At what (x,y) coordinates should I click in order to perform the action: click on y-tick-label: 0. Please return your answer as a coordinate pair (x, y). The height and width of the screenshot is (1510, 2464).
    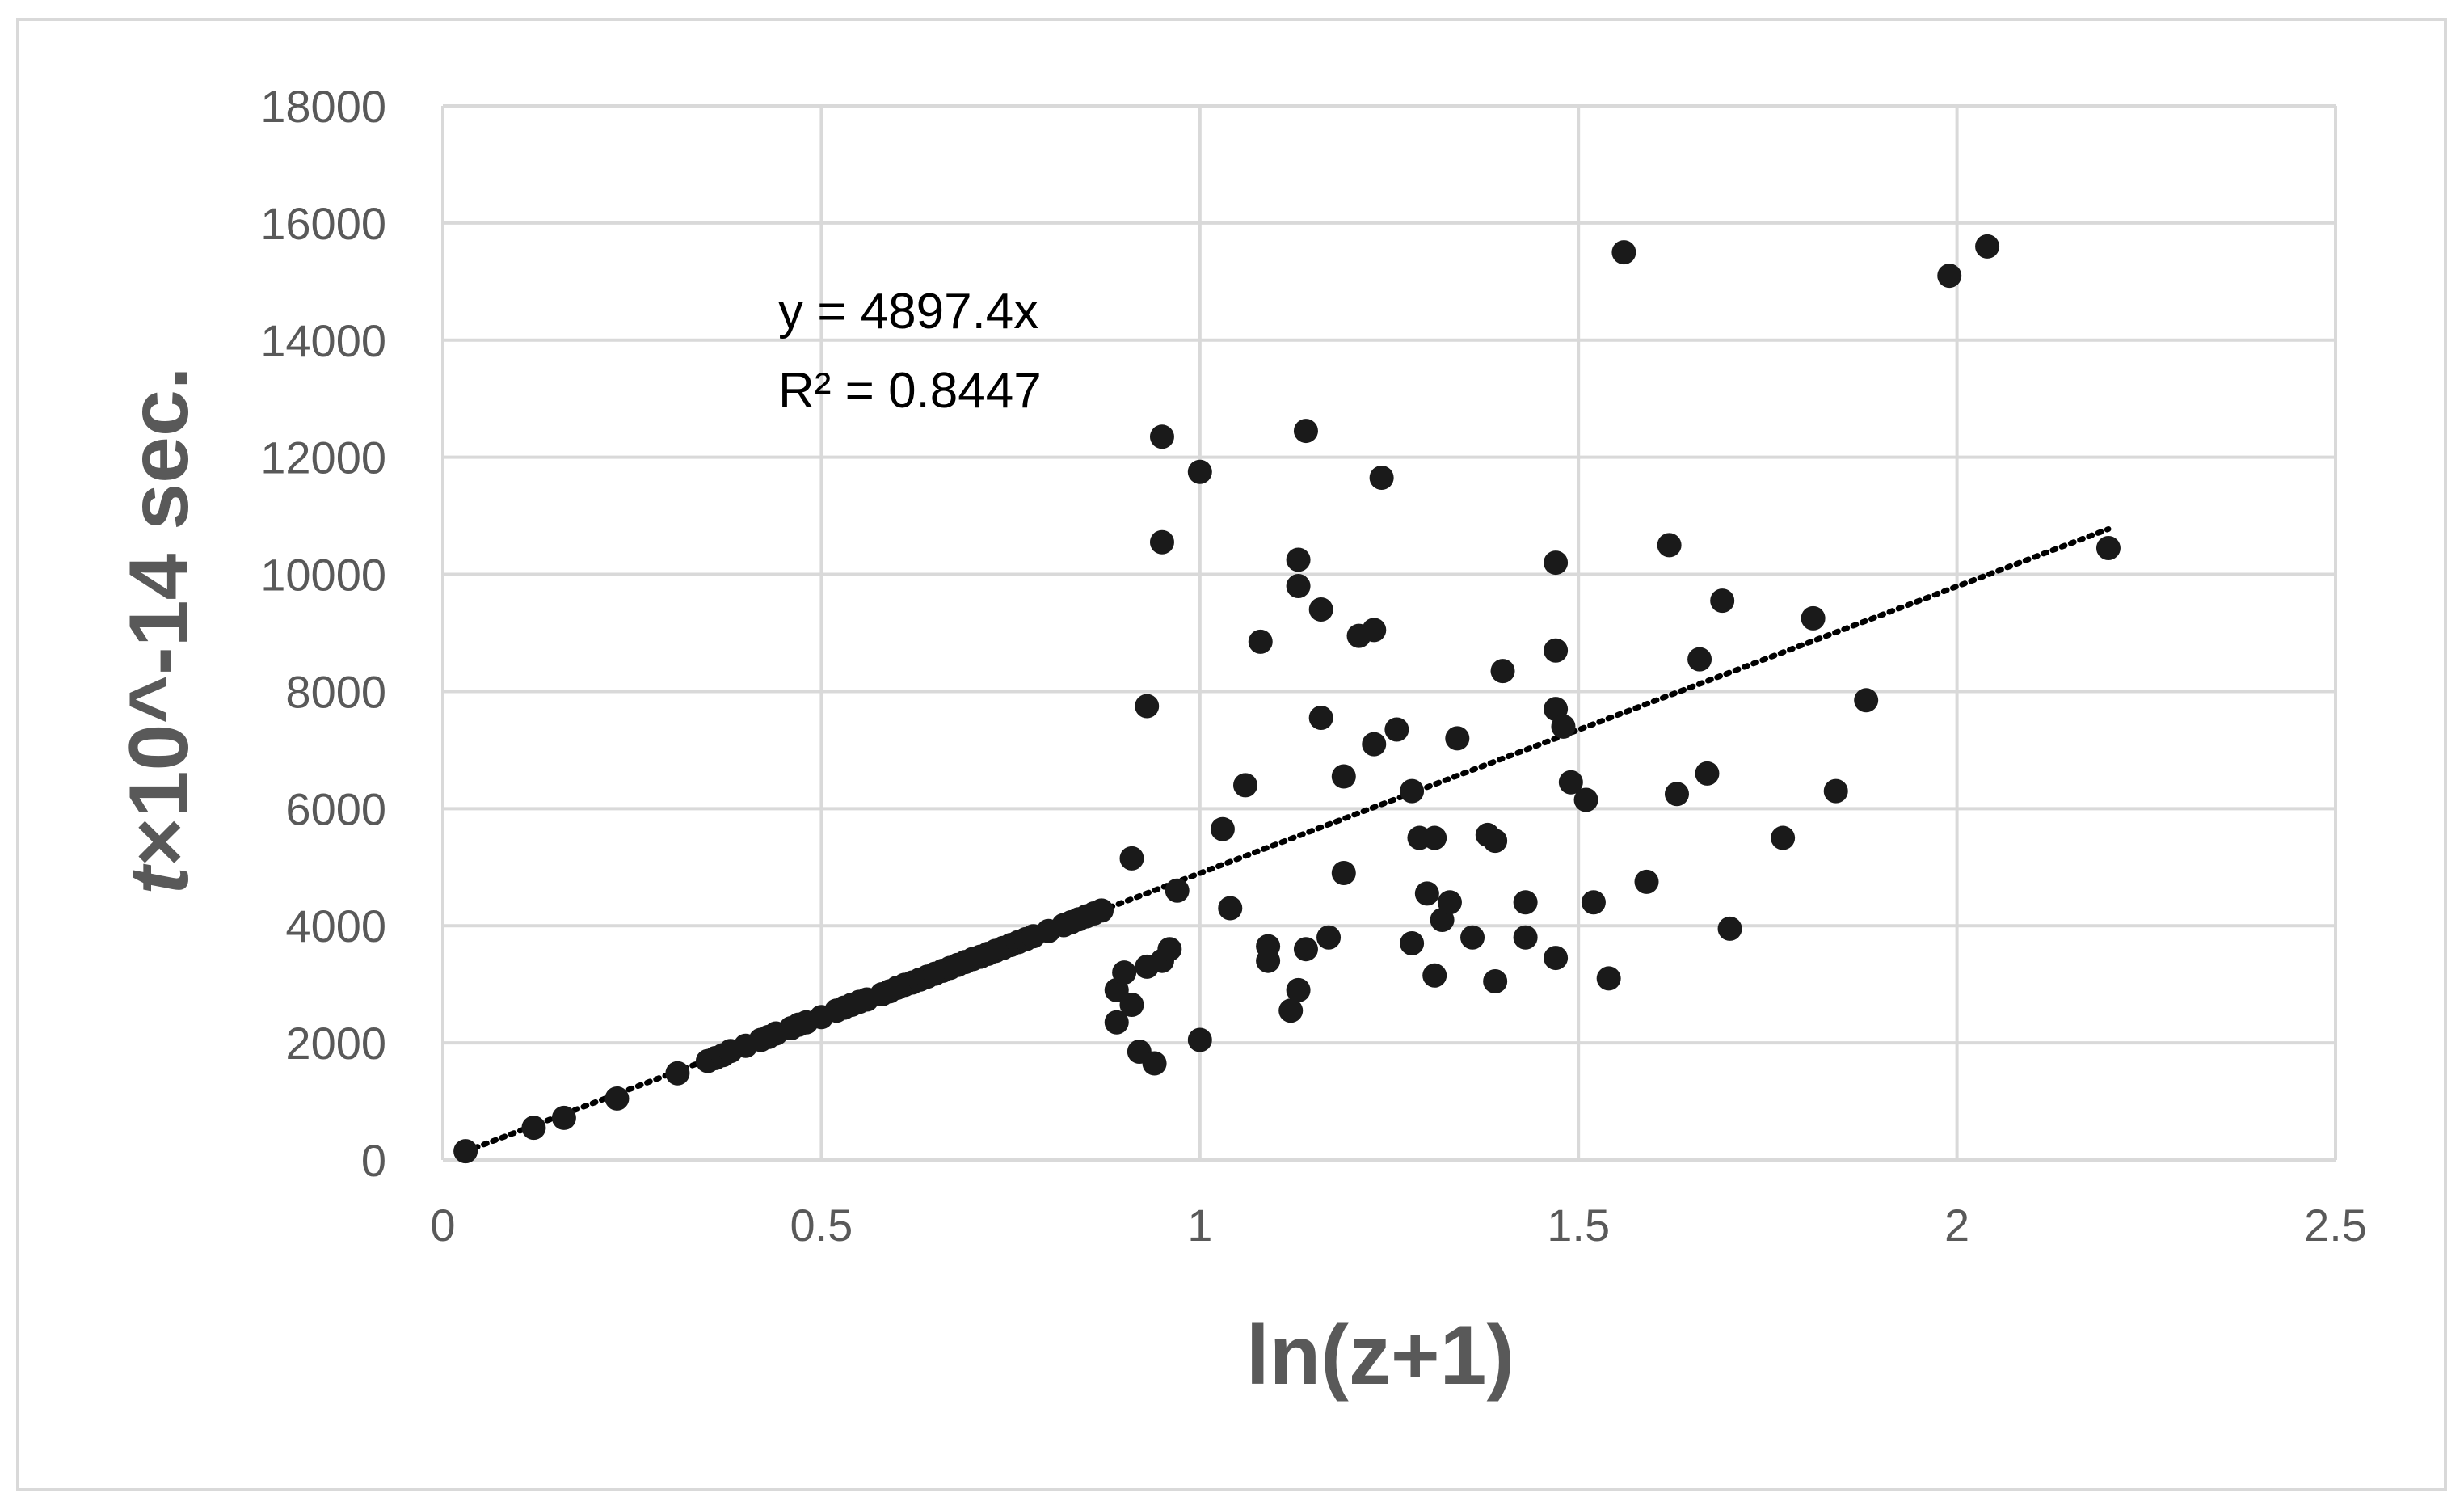
    Looking at the image, I should click on (373, 1160).